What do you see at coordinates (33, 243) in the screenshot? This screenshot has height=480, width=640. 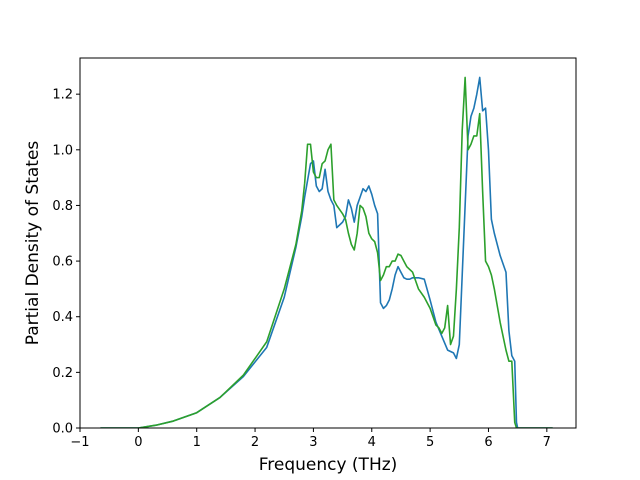 I see `y-axis-label: Partial Density of States` at bounding box center [33, 243].